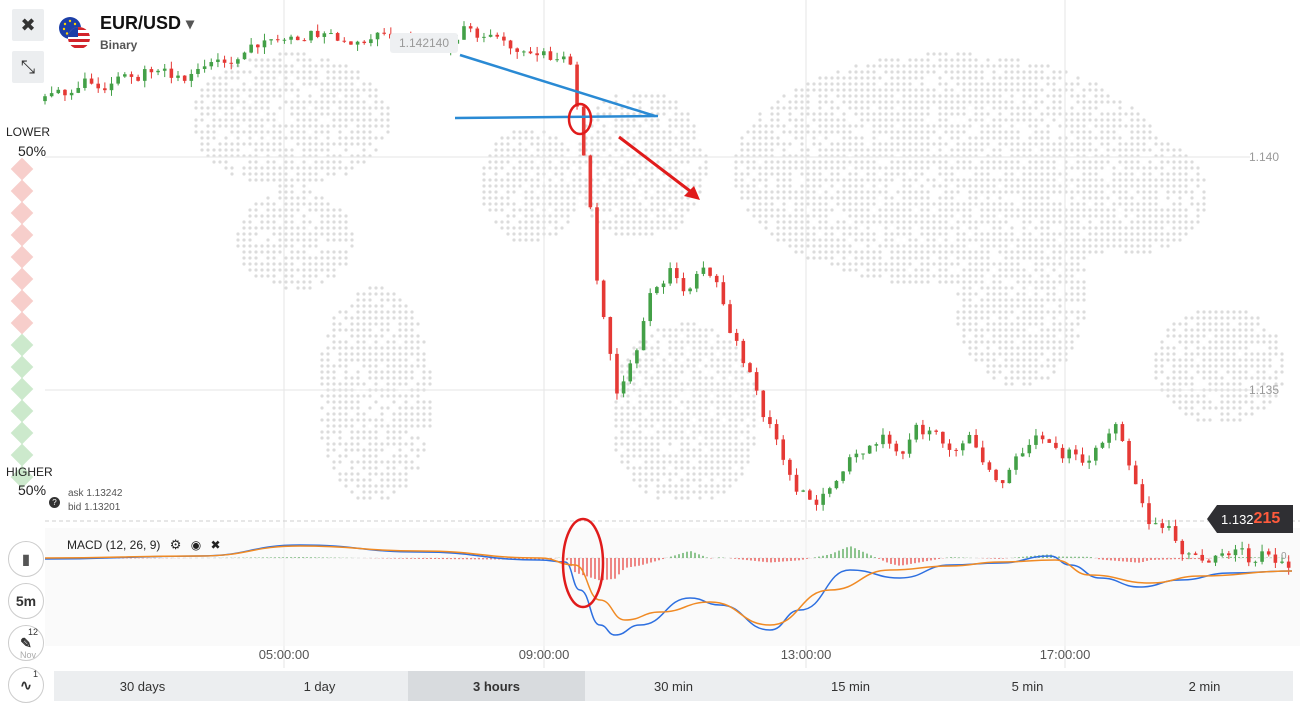 The image size is (1307, 705). What do you see at coordinates (28, 67) in the screenshot?
I see `collapse-button: ⤡` at bounding box center [28, 67].